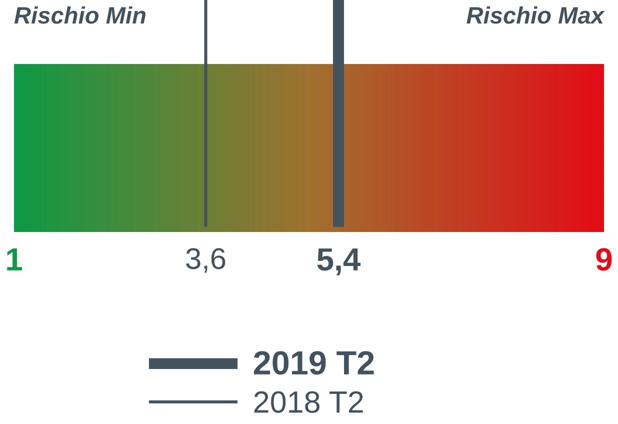  I want to click on x-tick-label: 9, so click(604, 259).